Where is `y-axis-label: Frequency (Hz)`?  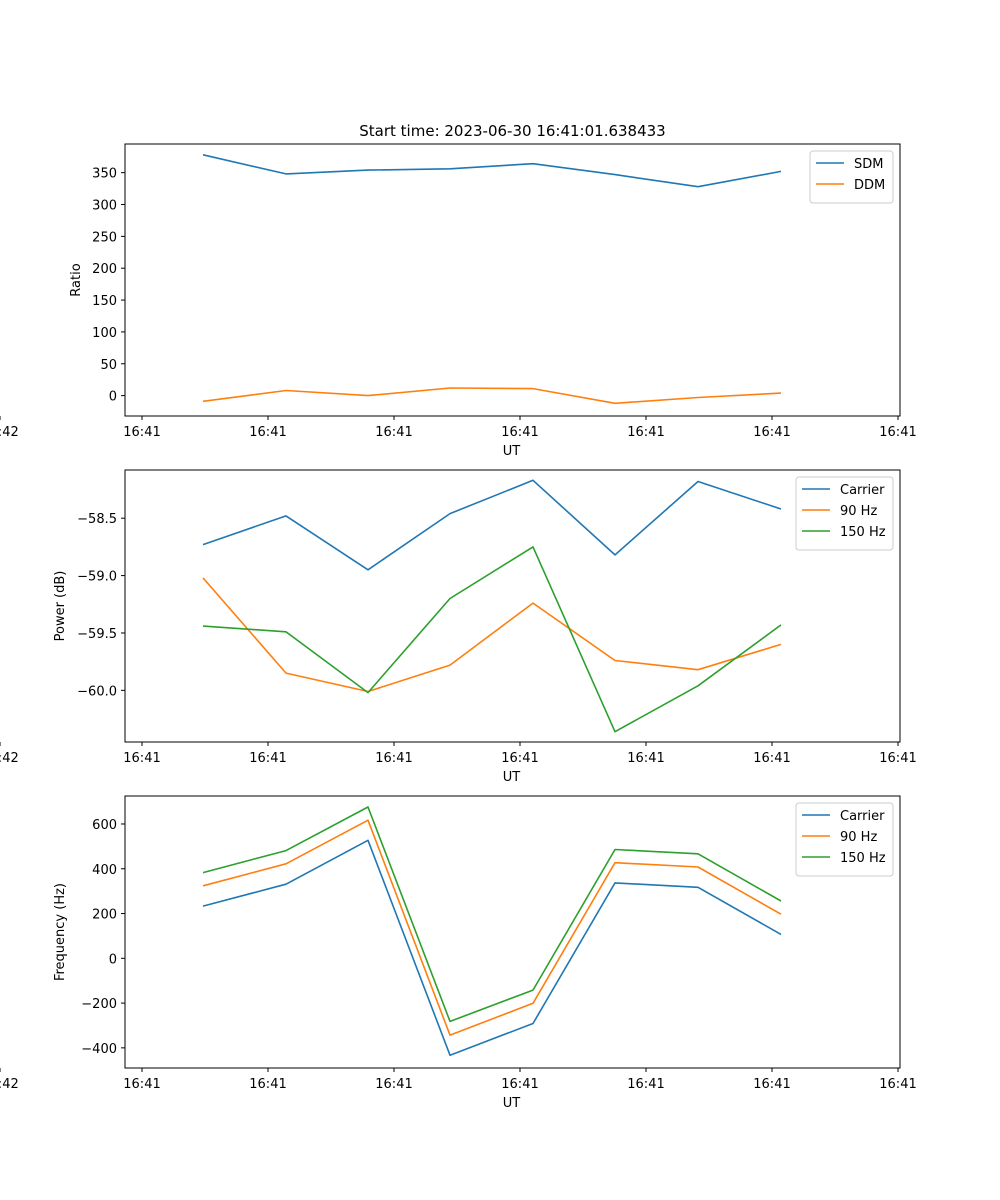 y-axis-label: Frequency (Hz) is located at coordinates (60, 932).